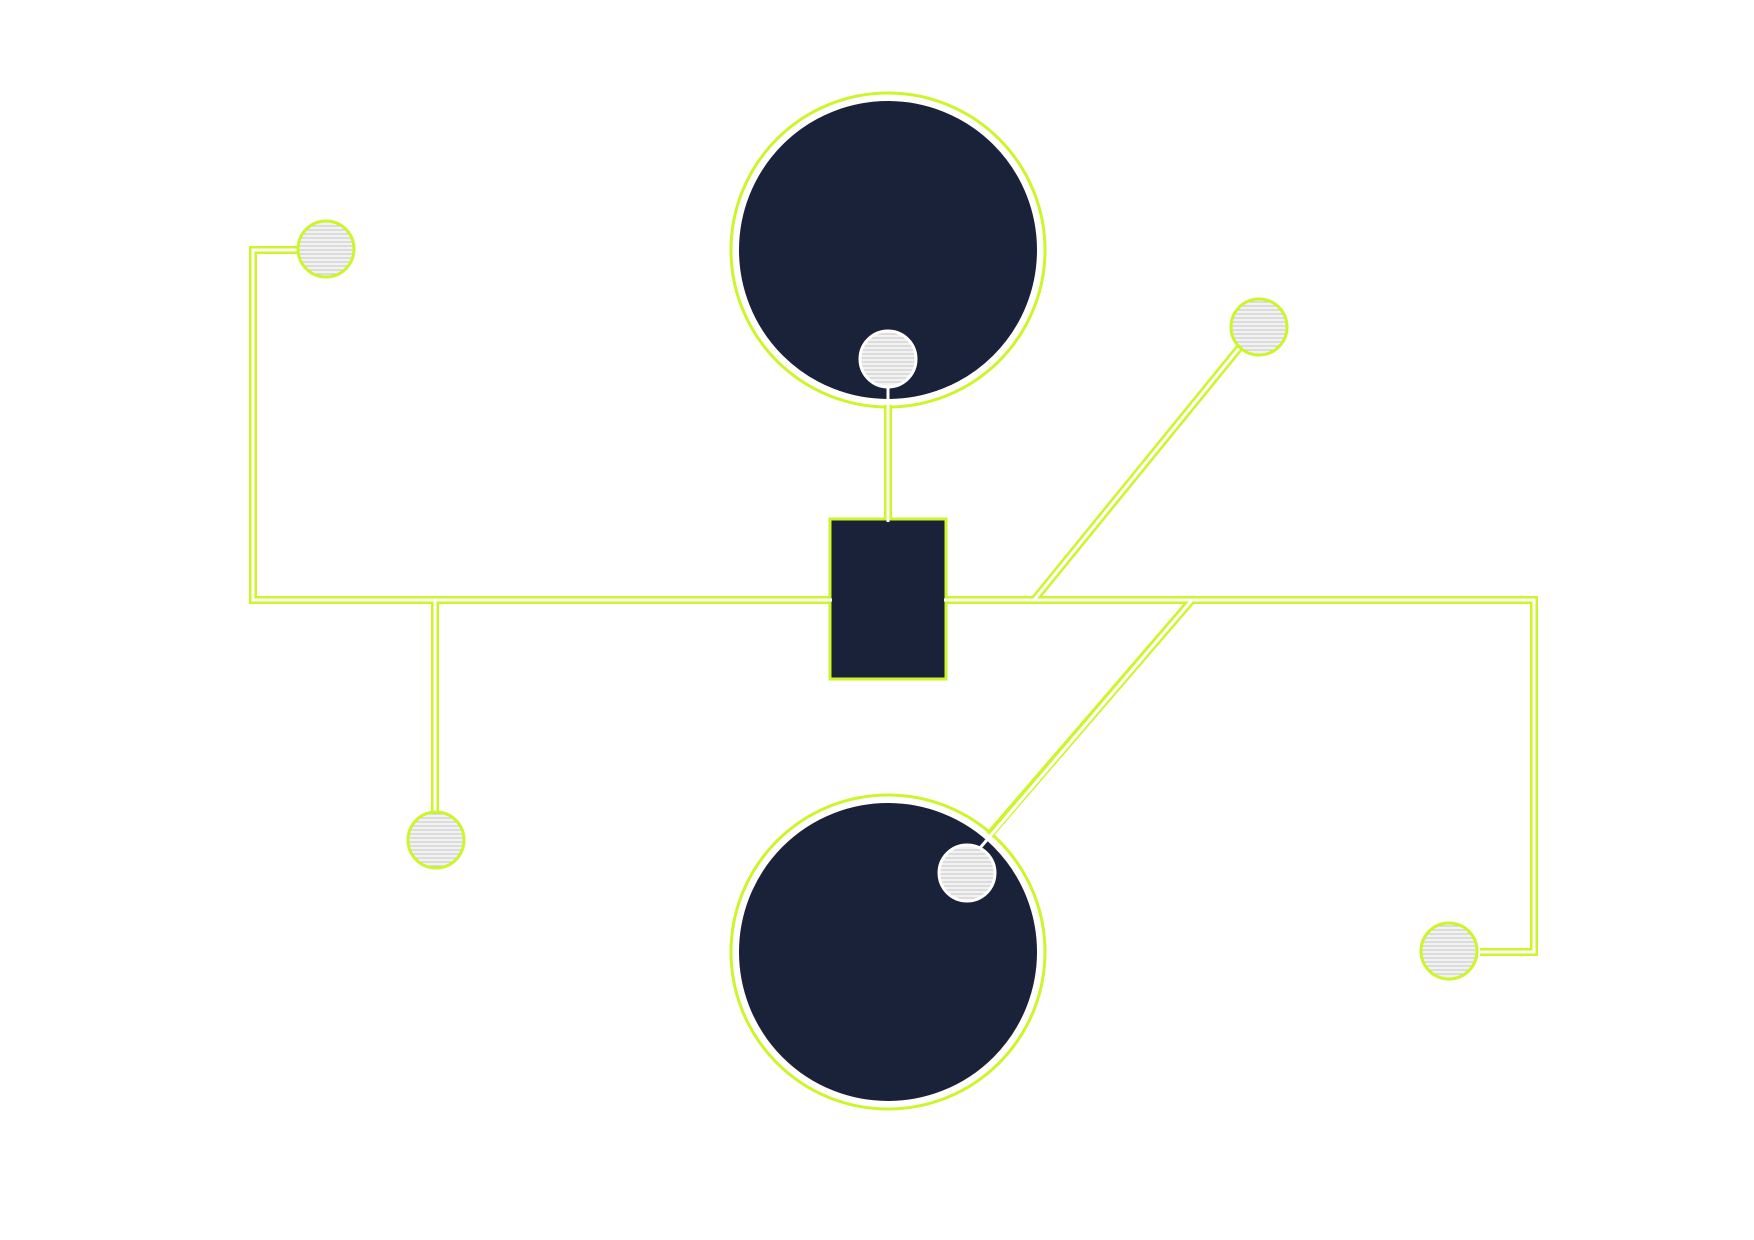  I want to click on wire-core-left-main, so click(541, 425).